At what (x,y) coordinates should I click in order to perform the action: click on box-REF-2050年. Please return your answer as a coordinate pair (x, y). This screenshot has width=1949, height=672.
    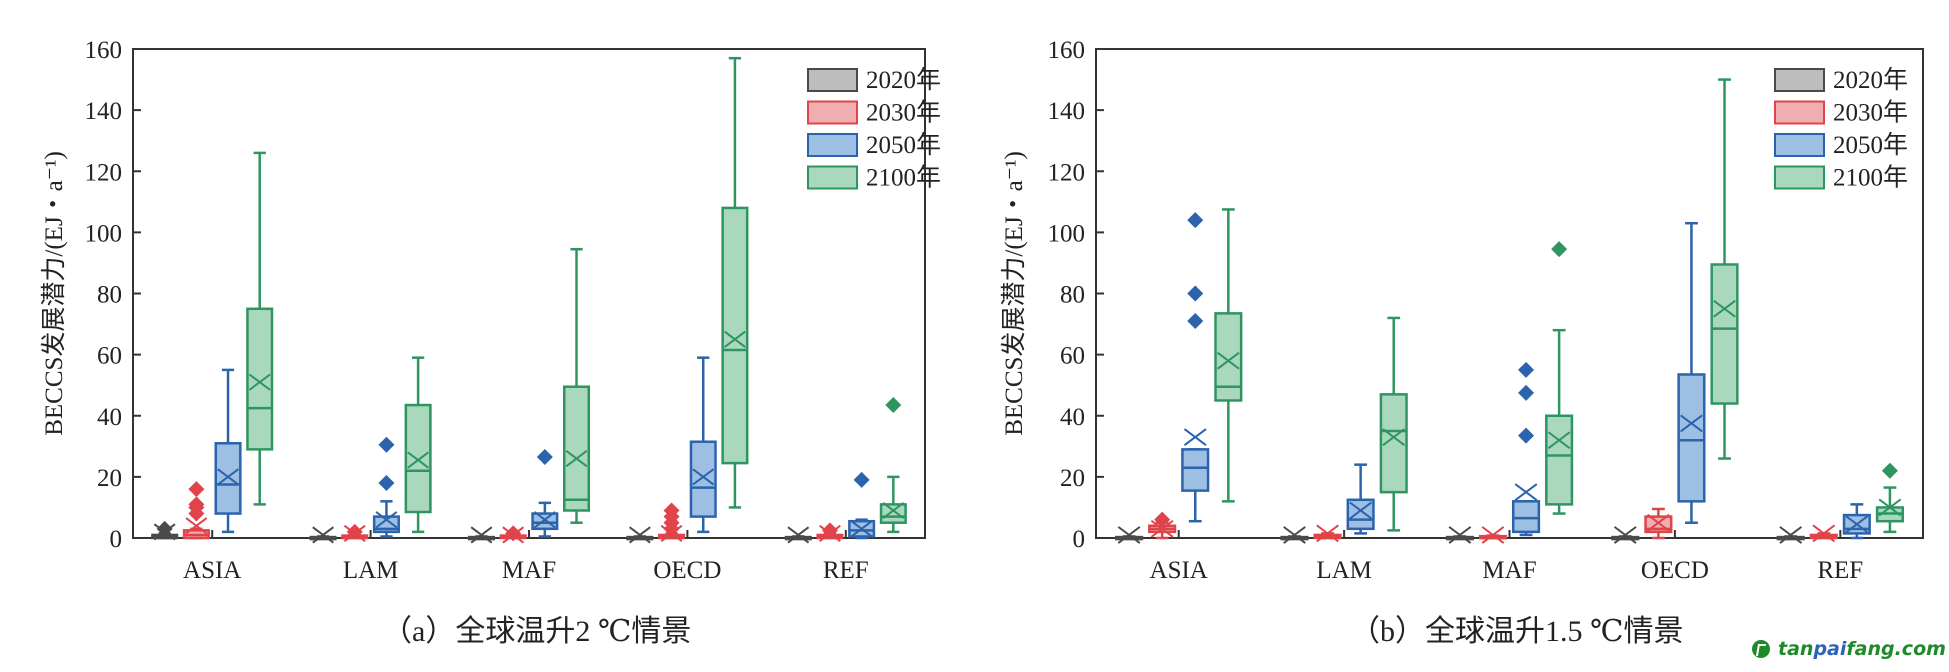
    Looking at the image, I should click on (1856, 521).